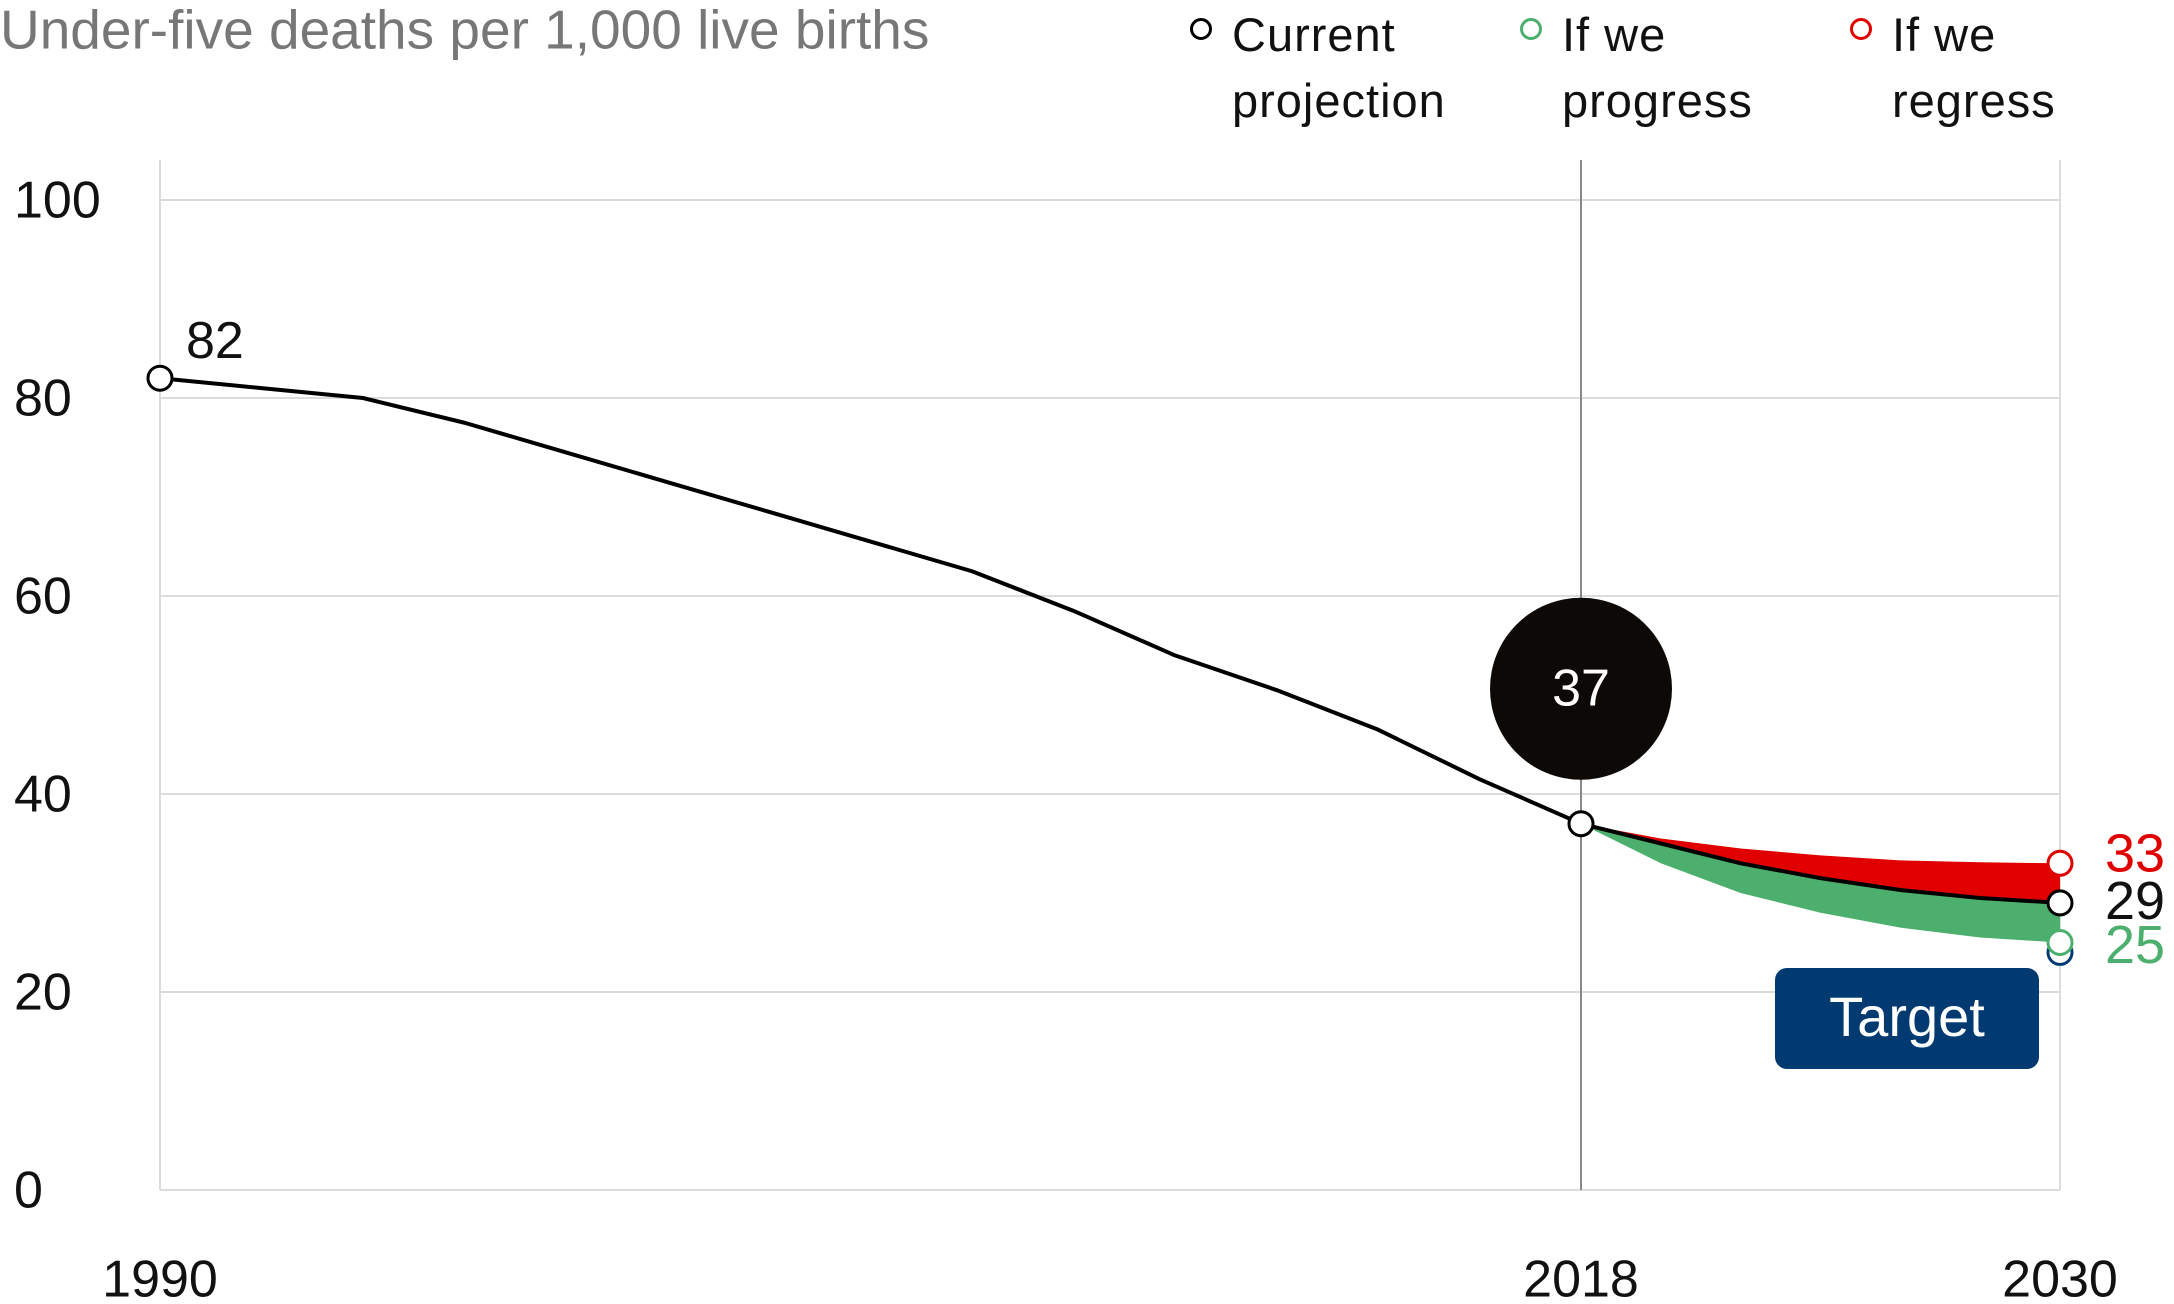  Describe the element at coordinates (2135, 901) in the screenshot. I see `value-label: 29` at that location.